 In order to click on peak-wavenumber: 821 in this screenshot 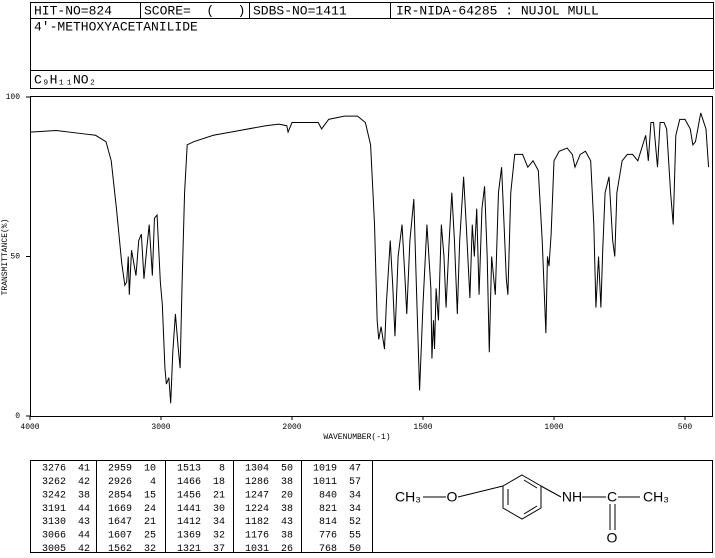, I will do `click(328, 509)`.